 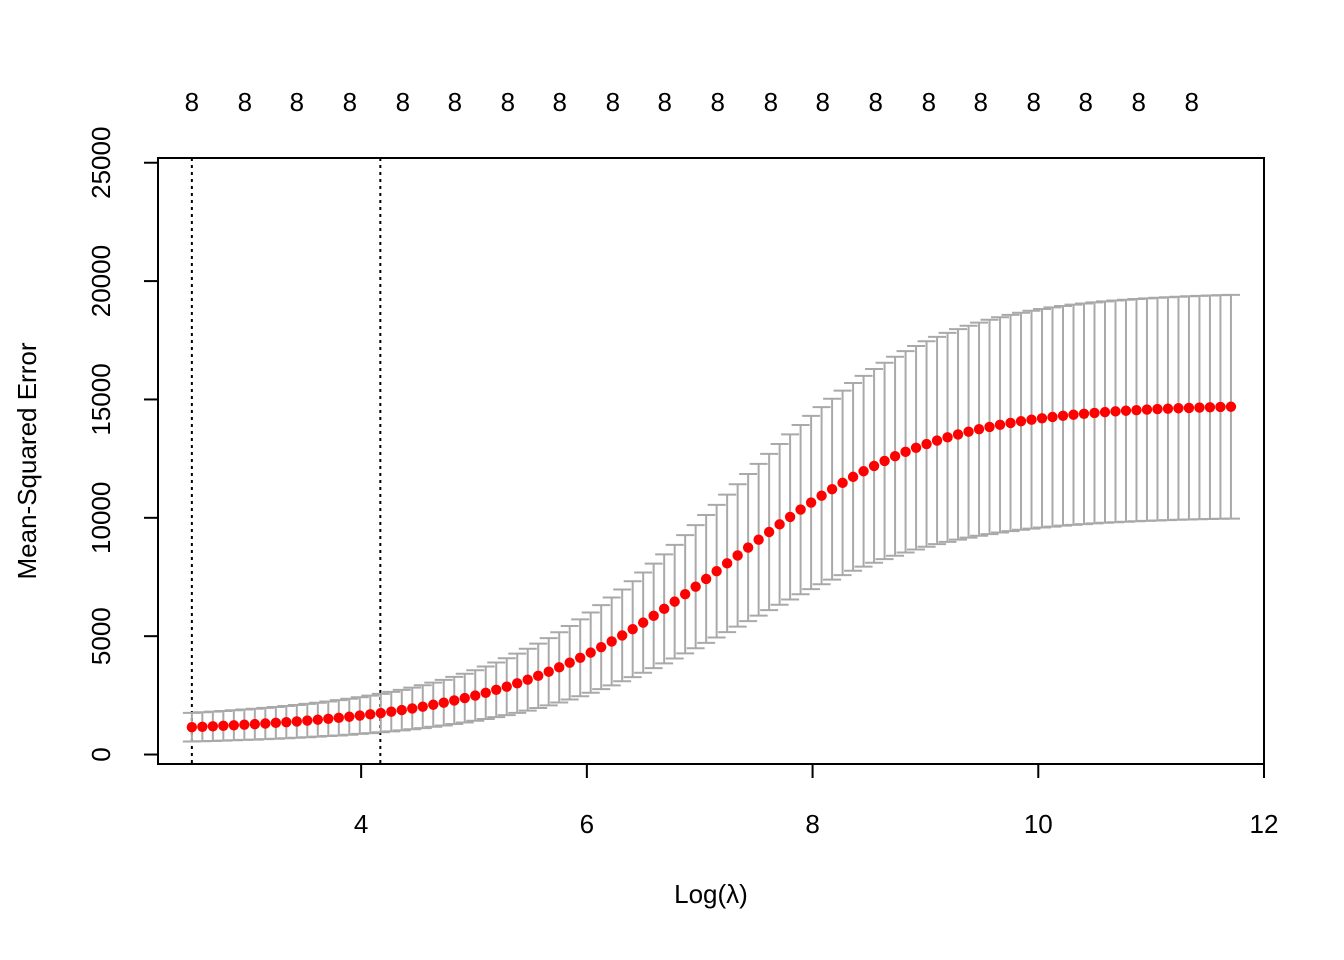 What do you see at coordinates (361, 824) in the screenshot?
I see `x-tick-label: 4` at bounding box center [361, 824].